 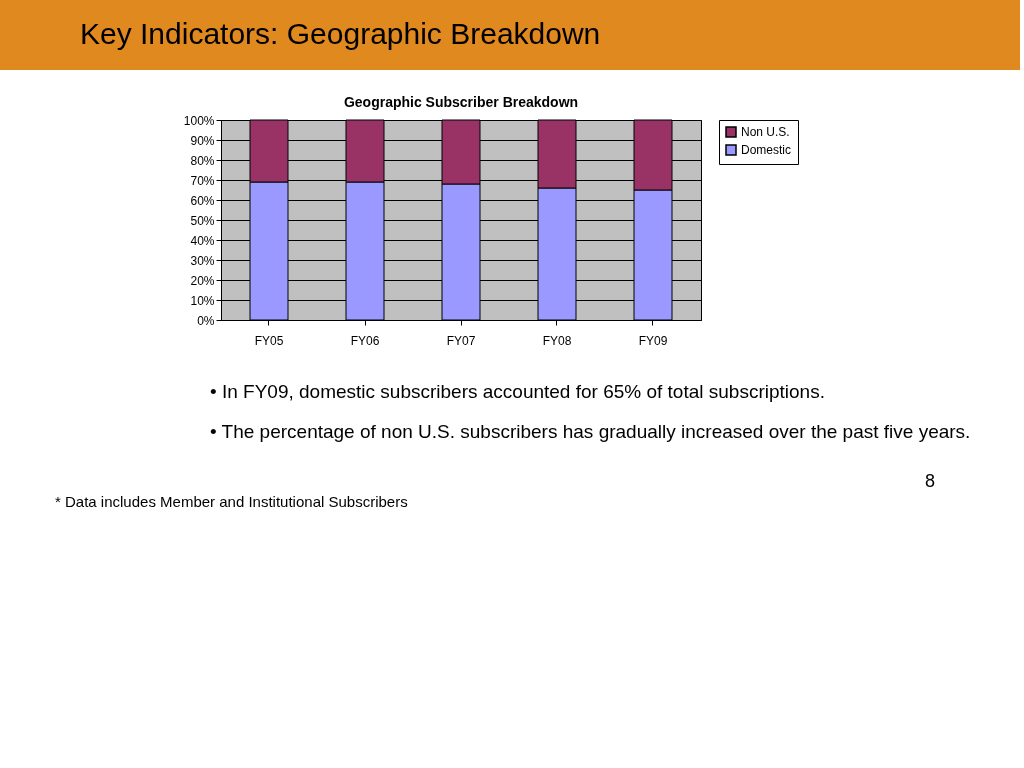 I want to click on y-tick-label: 70%, so click(x=202, y=180).